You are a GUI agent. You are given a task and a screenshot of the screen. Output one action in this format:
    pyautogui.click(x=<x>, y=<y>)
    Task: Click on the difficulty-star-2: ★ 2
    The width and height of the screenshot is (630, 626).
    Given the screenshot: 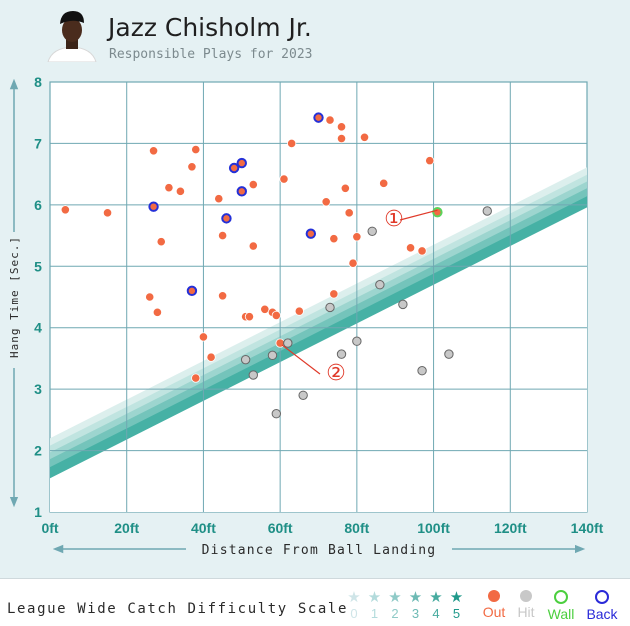 What is the action you would take?
    pyautogui.click(x=395, y=605)
    